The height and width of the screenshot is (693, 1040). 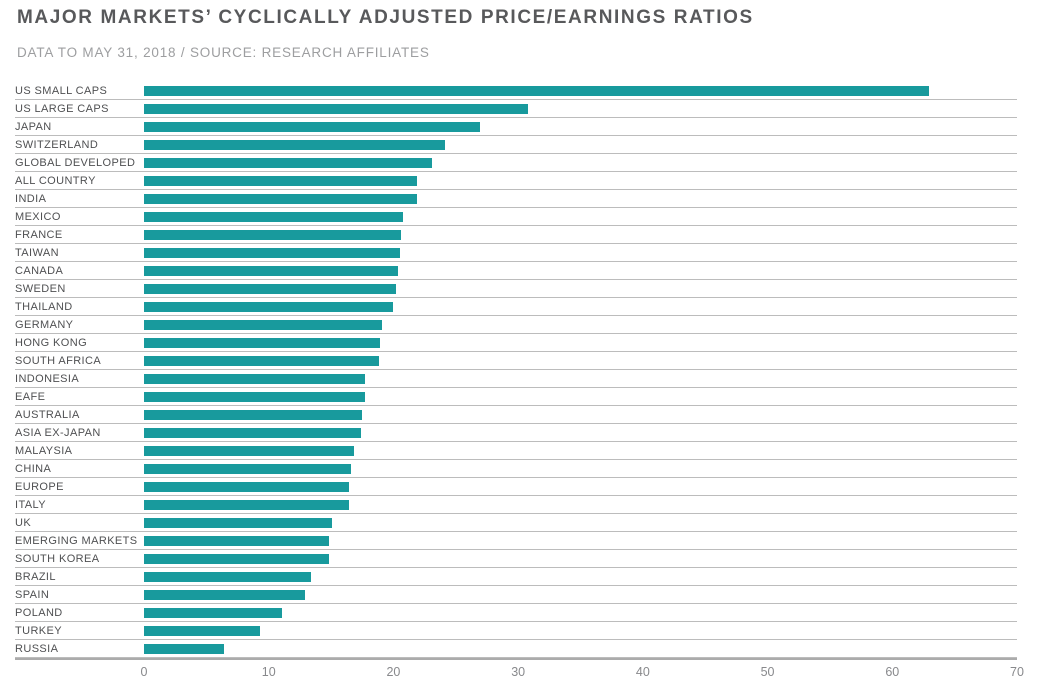 I want to click on row-label: FRANCE, so click(x=39, y=234).